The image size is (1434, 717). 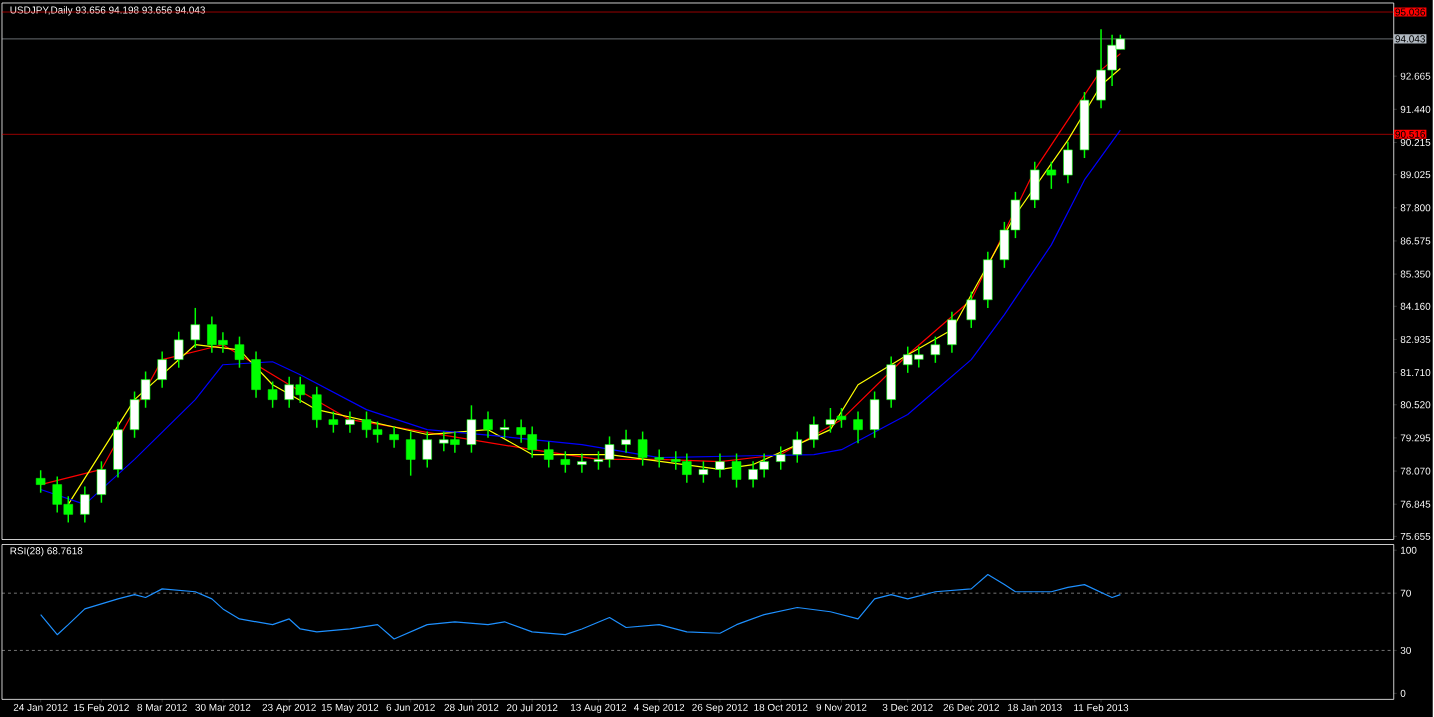 I want to click on x-tick-label: 9 Nov 2012, so click(x=841, y=707).